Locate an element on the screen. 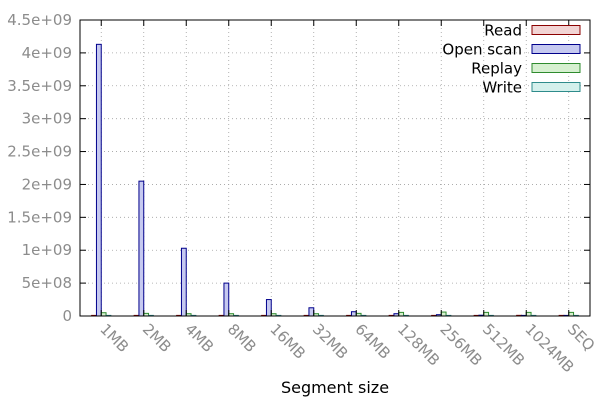 This screenshot has width=600, height=405. y-tick-label: 4.5e+09 is located at coordinates (39, 20).